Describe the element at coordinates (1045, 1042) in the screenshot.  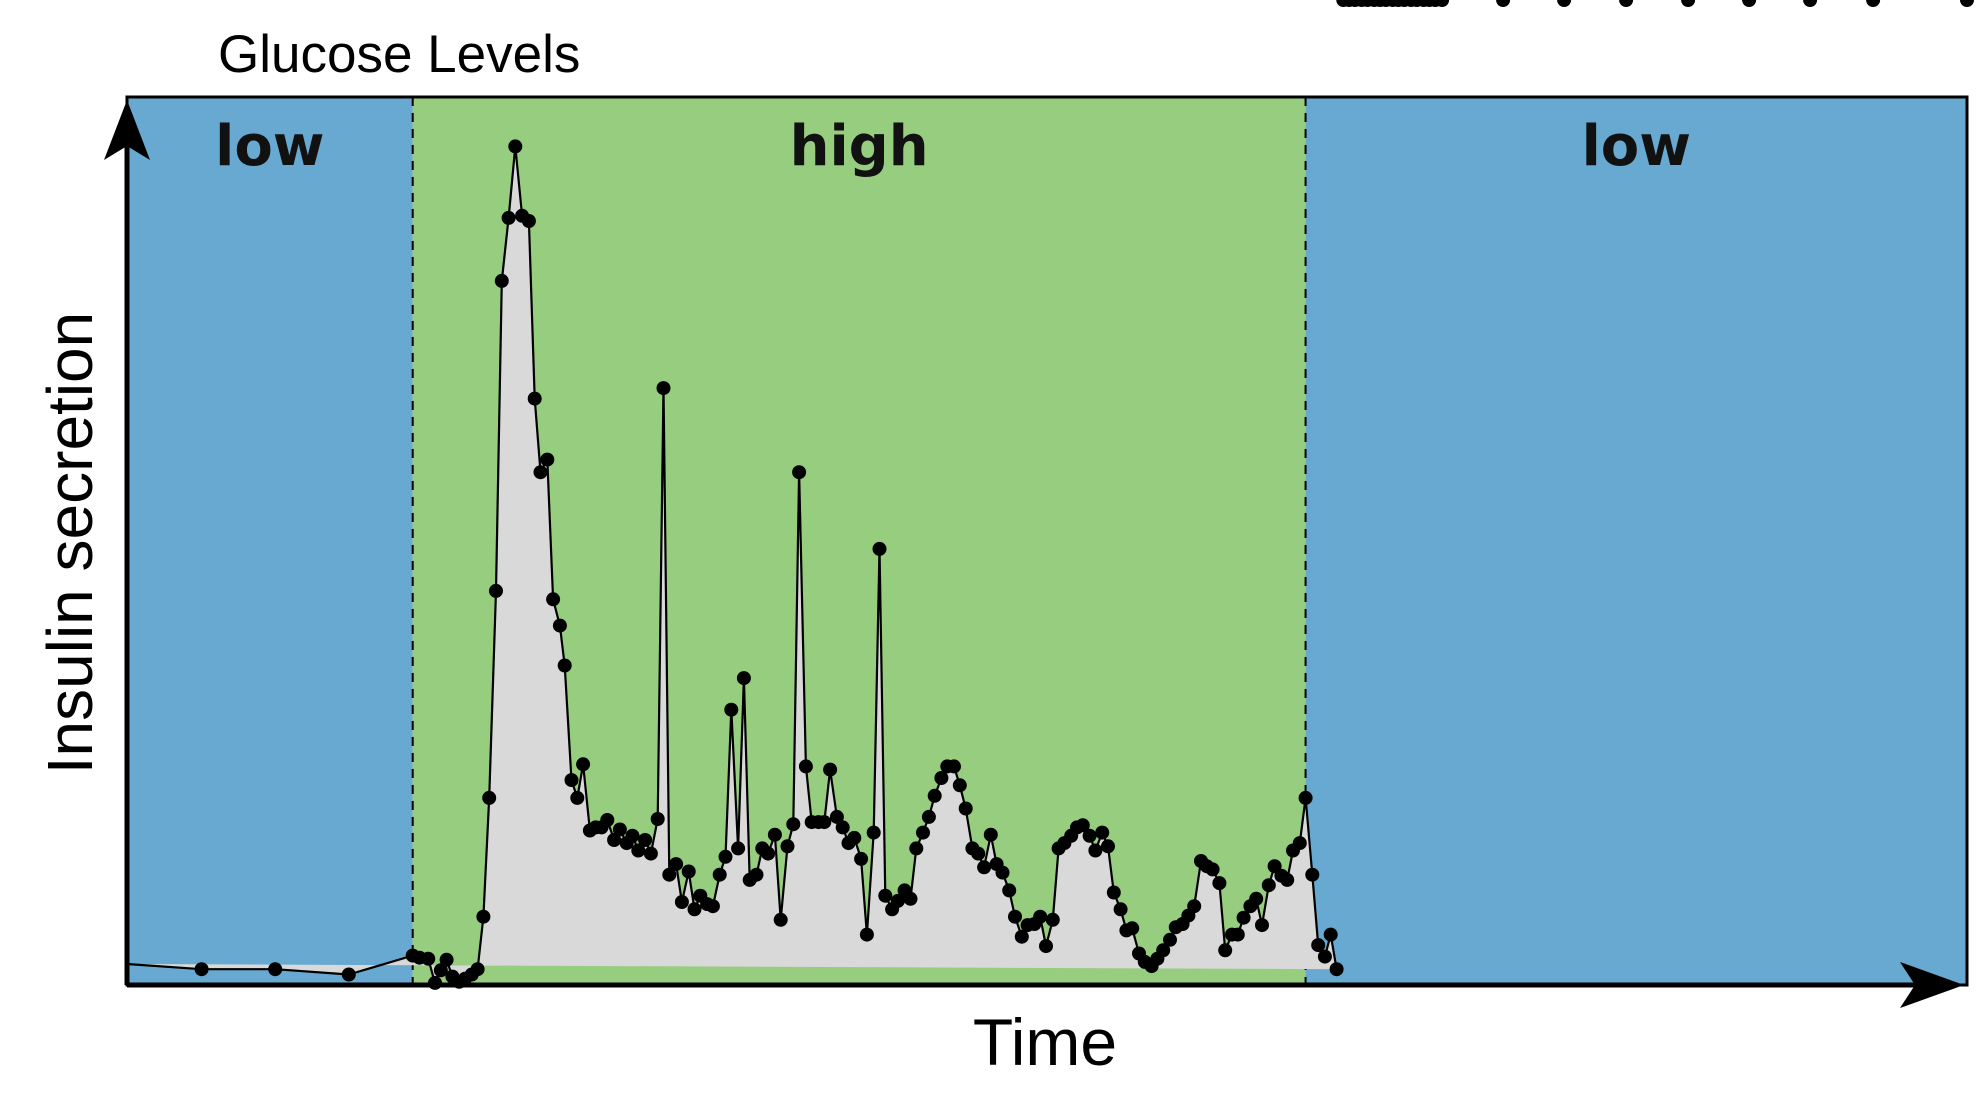
I see `x-axis-label: Time` at that location.